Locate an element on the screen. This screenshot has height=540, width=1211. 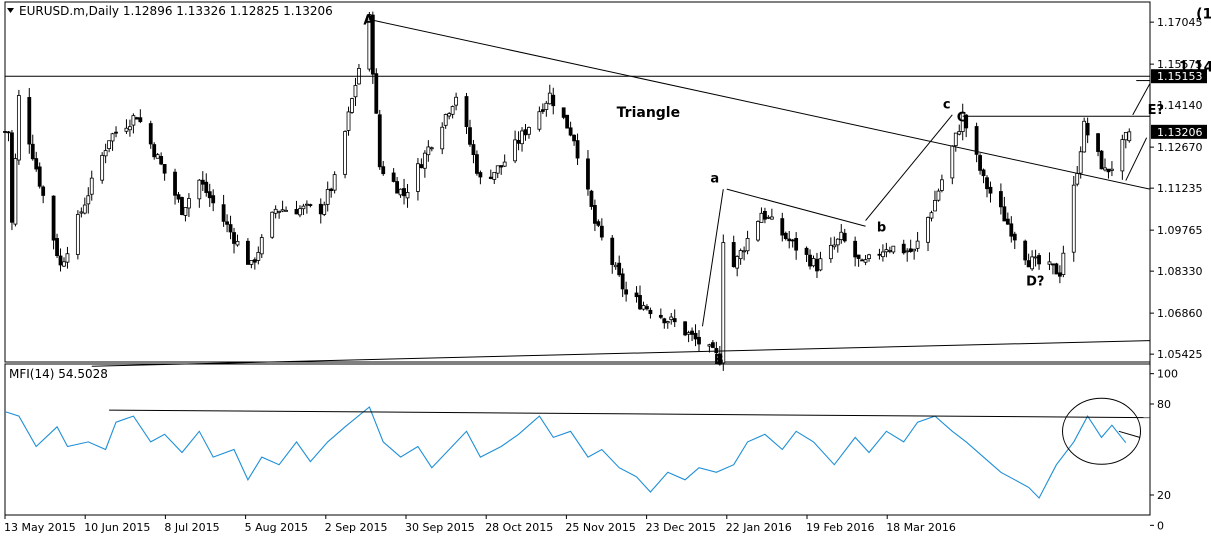
price-tag-box is located at coordinates (1179, 131).